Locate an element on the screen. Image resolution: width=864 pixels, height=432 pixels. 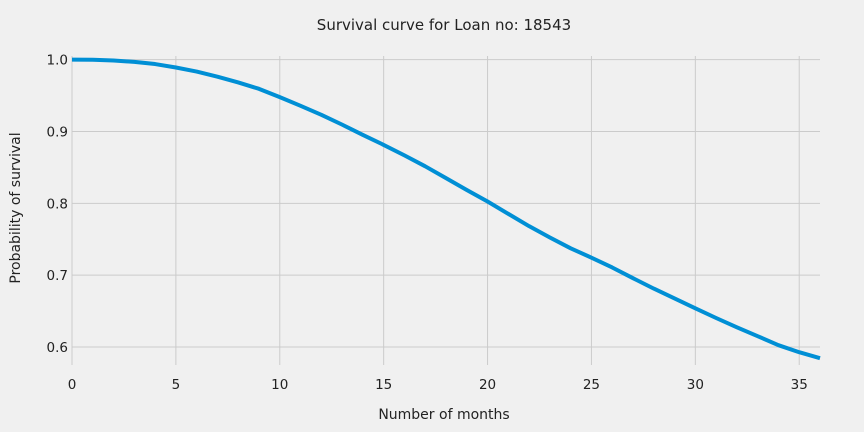
x-tick-label: 10 is located at coordinates (279, 385).